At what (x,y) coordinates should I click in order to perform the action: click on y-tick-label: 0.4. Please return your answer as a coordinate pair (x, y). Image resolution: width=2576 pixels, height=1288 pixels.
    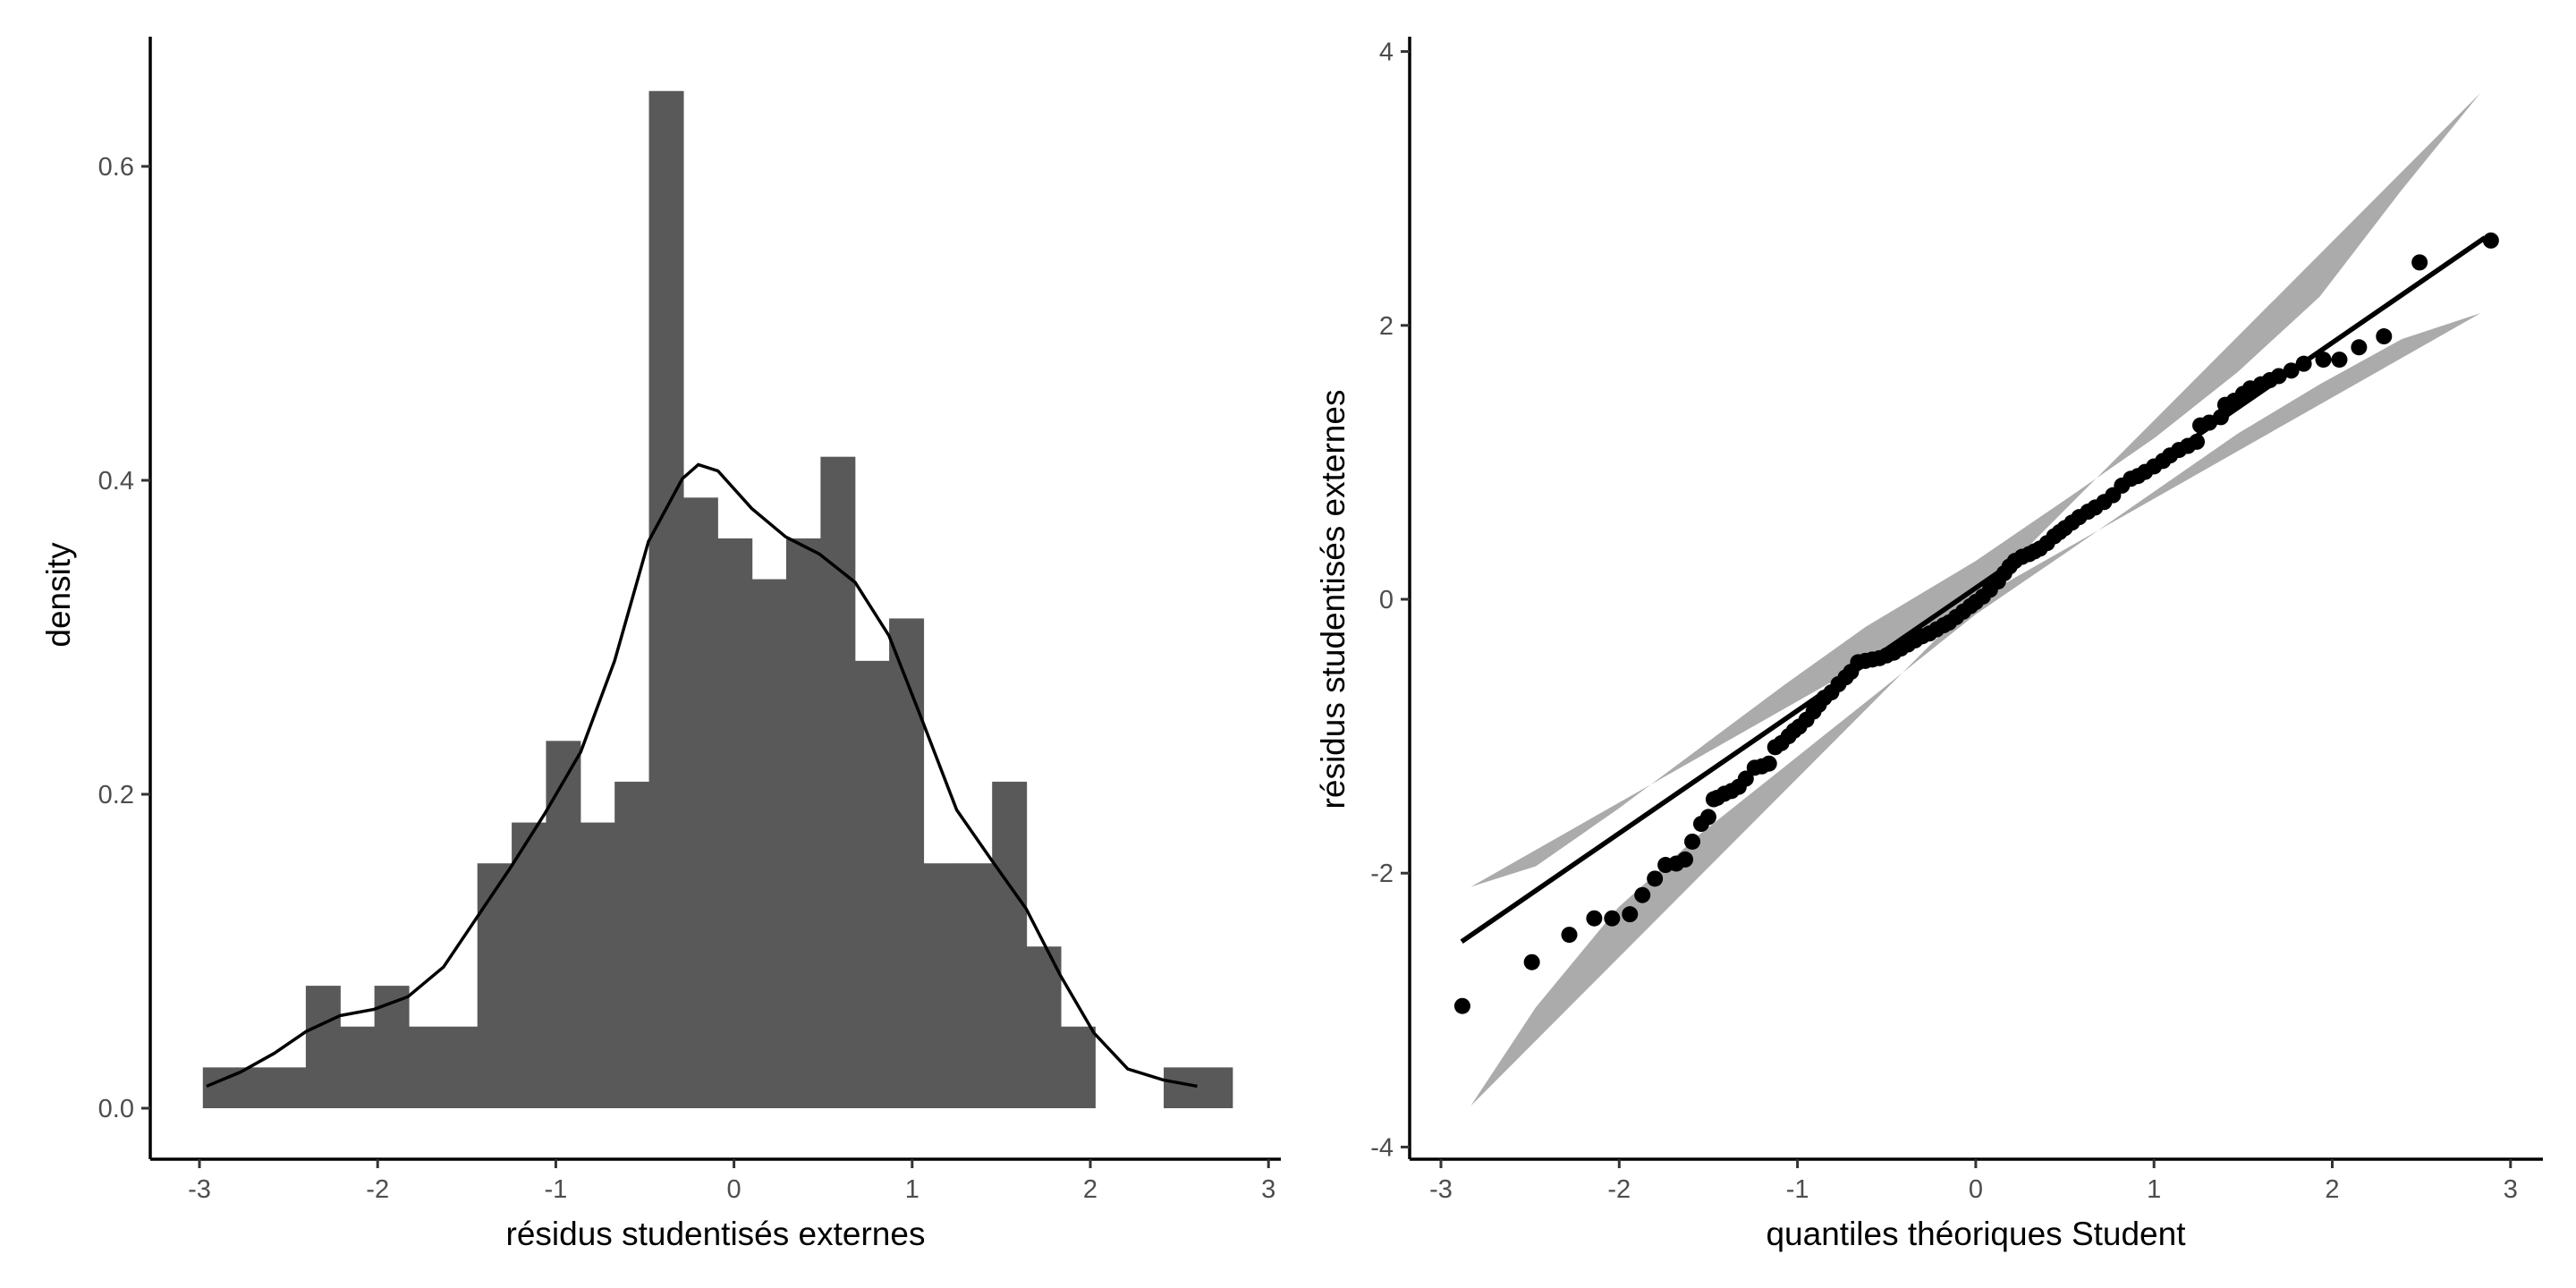
    Looking at the image, I should click on (116, 481).